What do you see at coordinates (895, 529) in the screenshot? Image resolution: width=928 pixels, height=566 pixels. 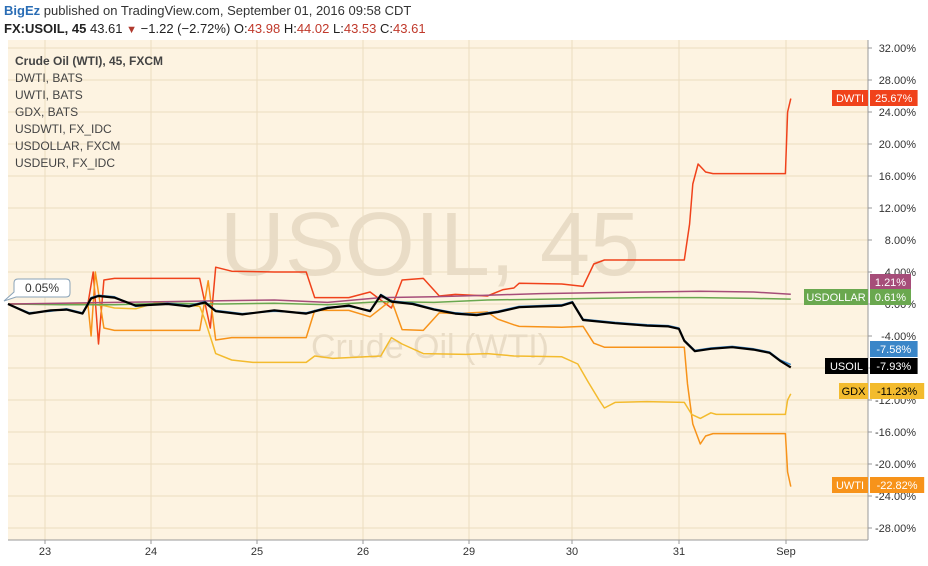 I see `y-tick-label: -28.00%` at bounding box center [895, 529].